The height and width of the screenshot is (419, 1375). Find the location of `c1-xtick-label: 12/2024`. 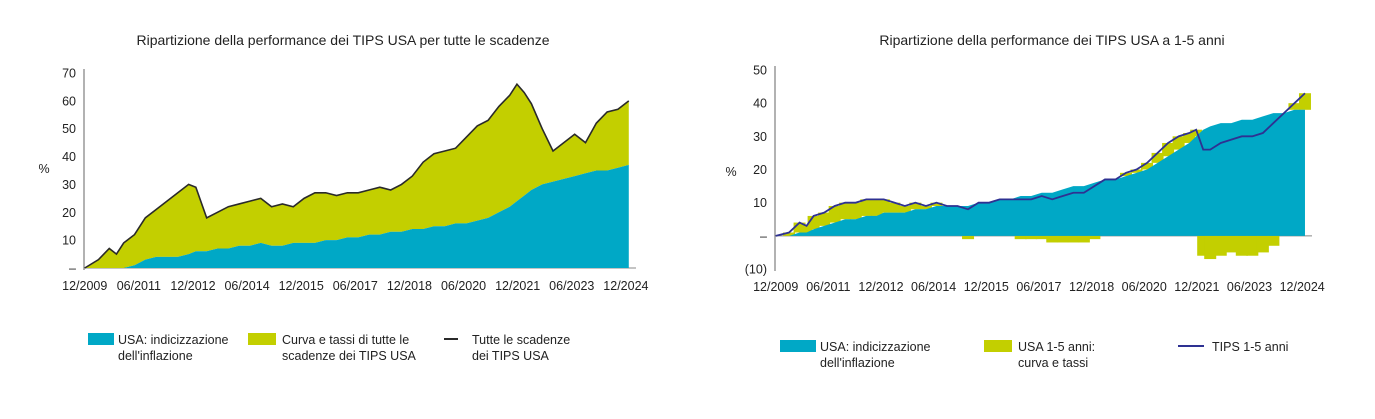

c1-xtick-label: 12/2024 is located at coordinates (625, 286).